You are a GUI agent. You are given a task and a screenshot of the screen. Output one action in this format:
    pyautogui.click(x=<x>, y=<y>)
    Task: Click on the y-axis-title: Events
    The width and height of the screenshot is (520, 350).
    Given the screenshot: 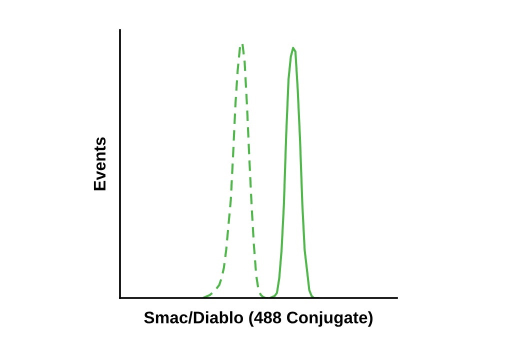 What is the action you would take?
    pyautogui.click(x=100, y=163)
    